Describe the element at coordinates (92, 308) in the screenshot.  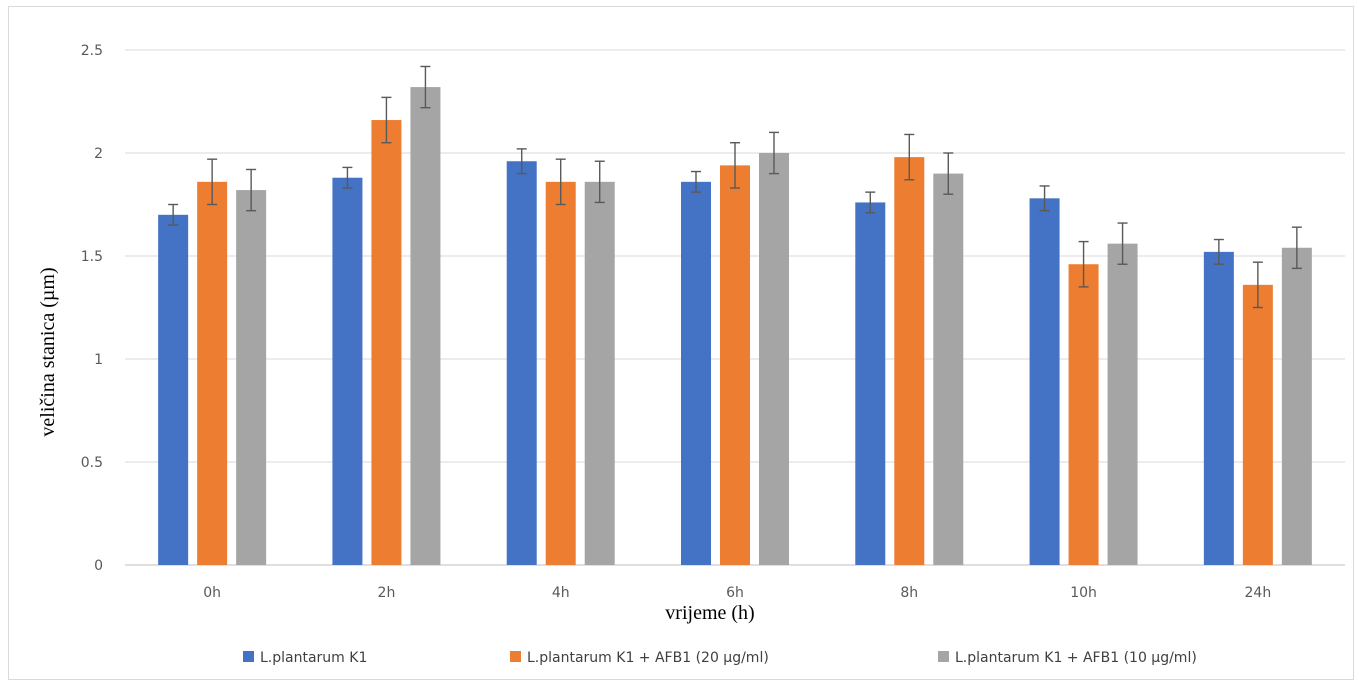
I see `y-tick-labels: 0 0.5 1 1.5 2 2.5` at that location.